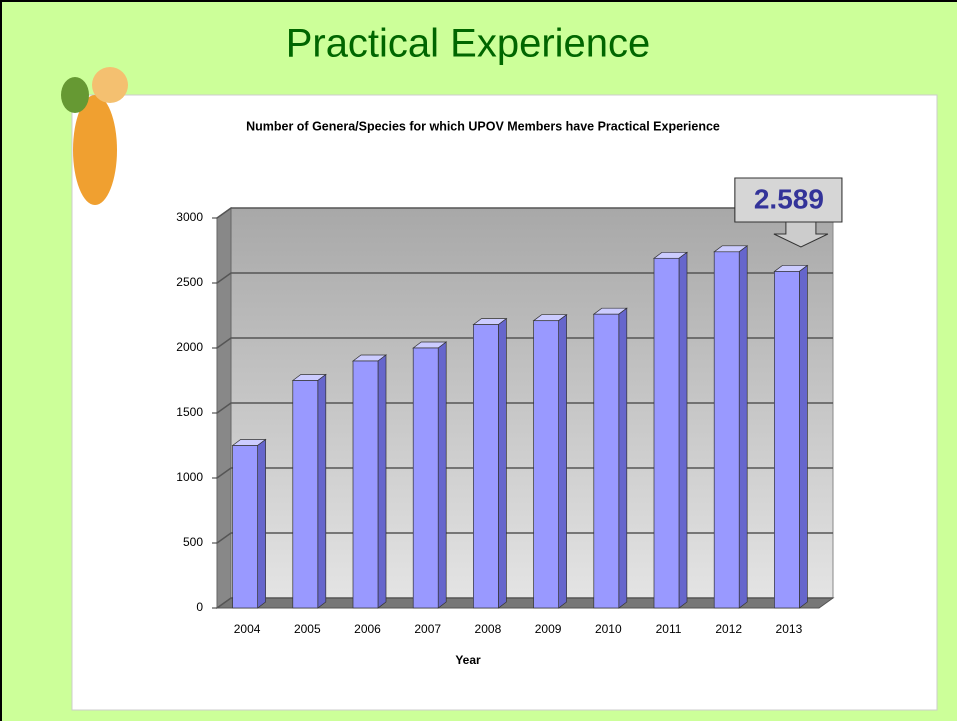  Describe the element at coordinates (189, 282) in the screenshot. I see `y-tick-label: 2500` at that location.